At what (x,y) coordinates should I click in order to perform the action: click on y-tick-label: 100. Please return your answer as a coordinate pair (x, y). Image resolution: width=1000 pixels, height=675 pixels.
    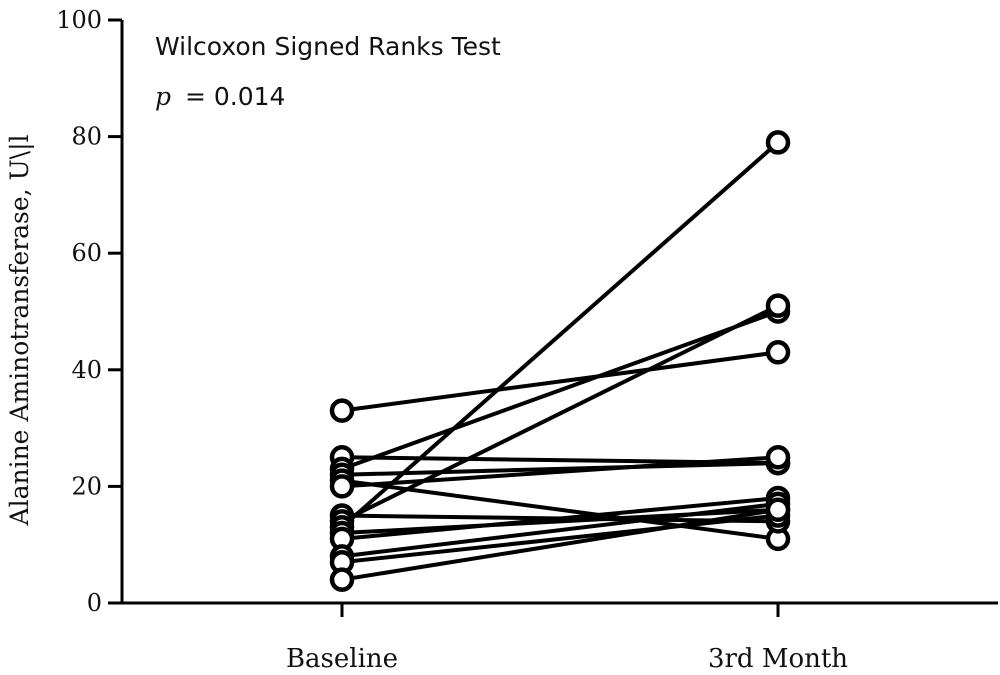
    Looking at the image, I should click on (79, 20).